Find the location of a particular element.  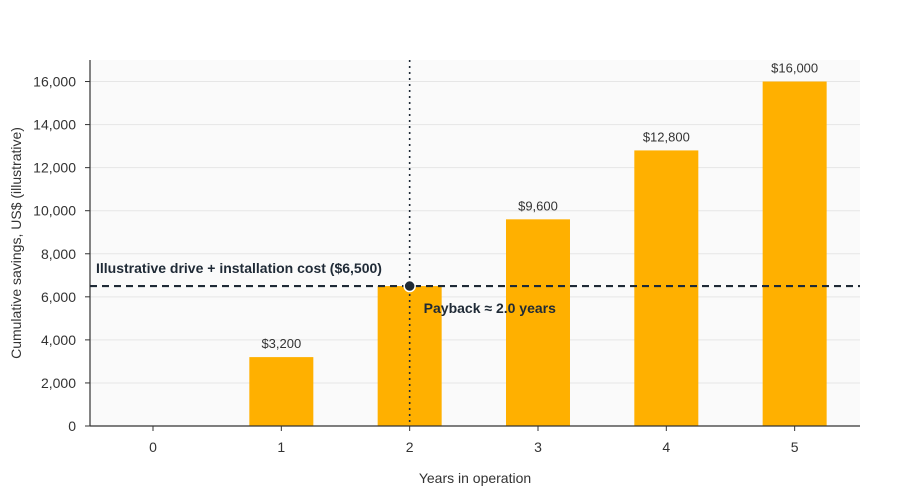

y-tick-label: 10,000 is located at coordinates (54, 211).